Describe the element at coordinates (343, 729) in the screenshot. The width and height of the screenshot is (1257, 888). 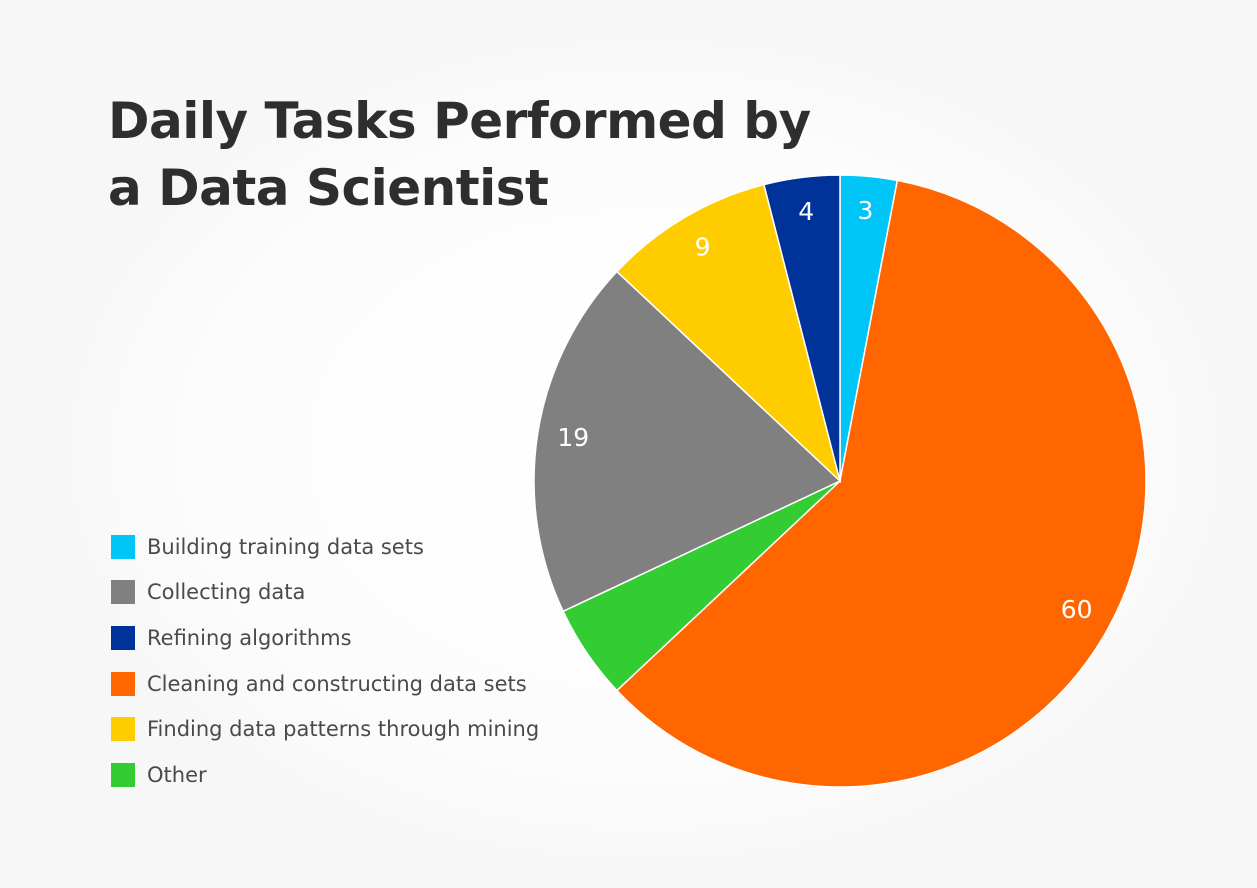
I see `legend-label: Finding data patterns through mining` at that location.